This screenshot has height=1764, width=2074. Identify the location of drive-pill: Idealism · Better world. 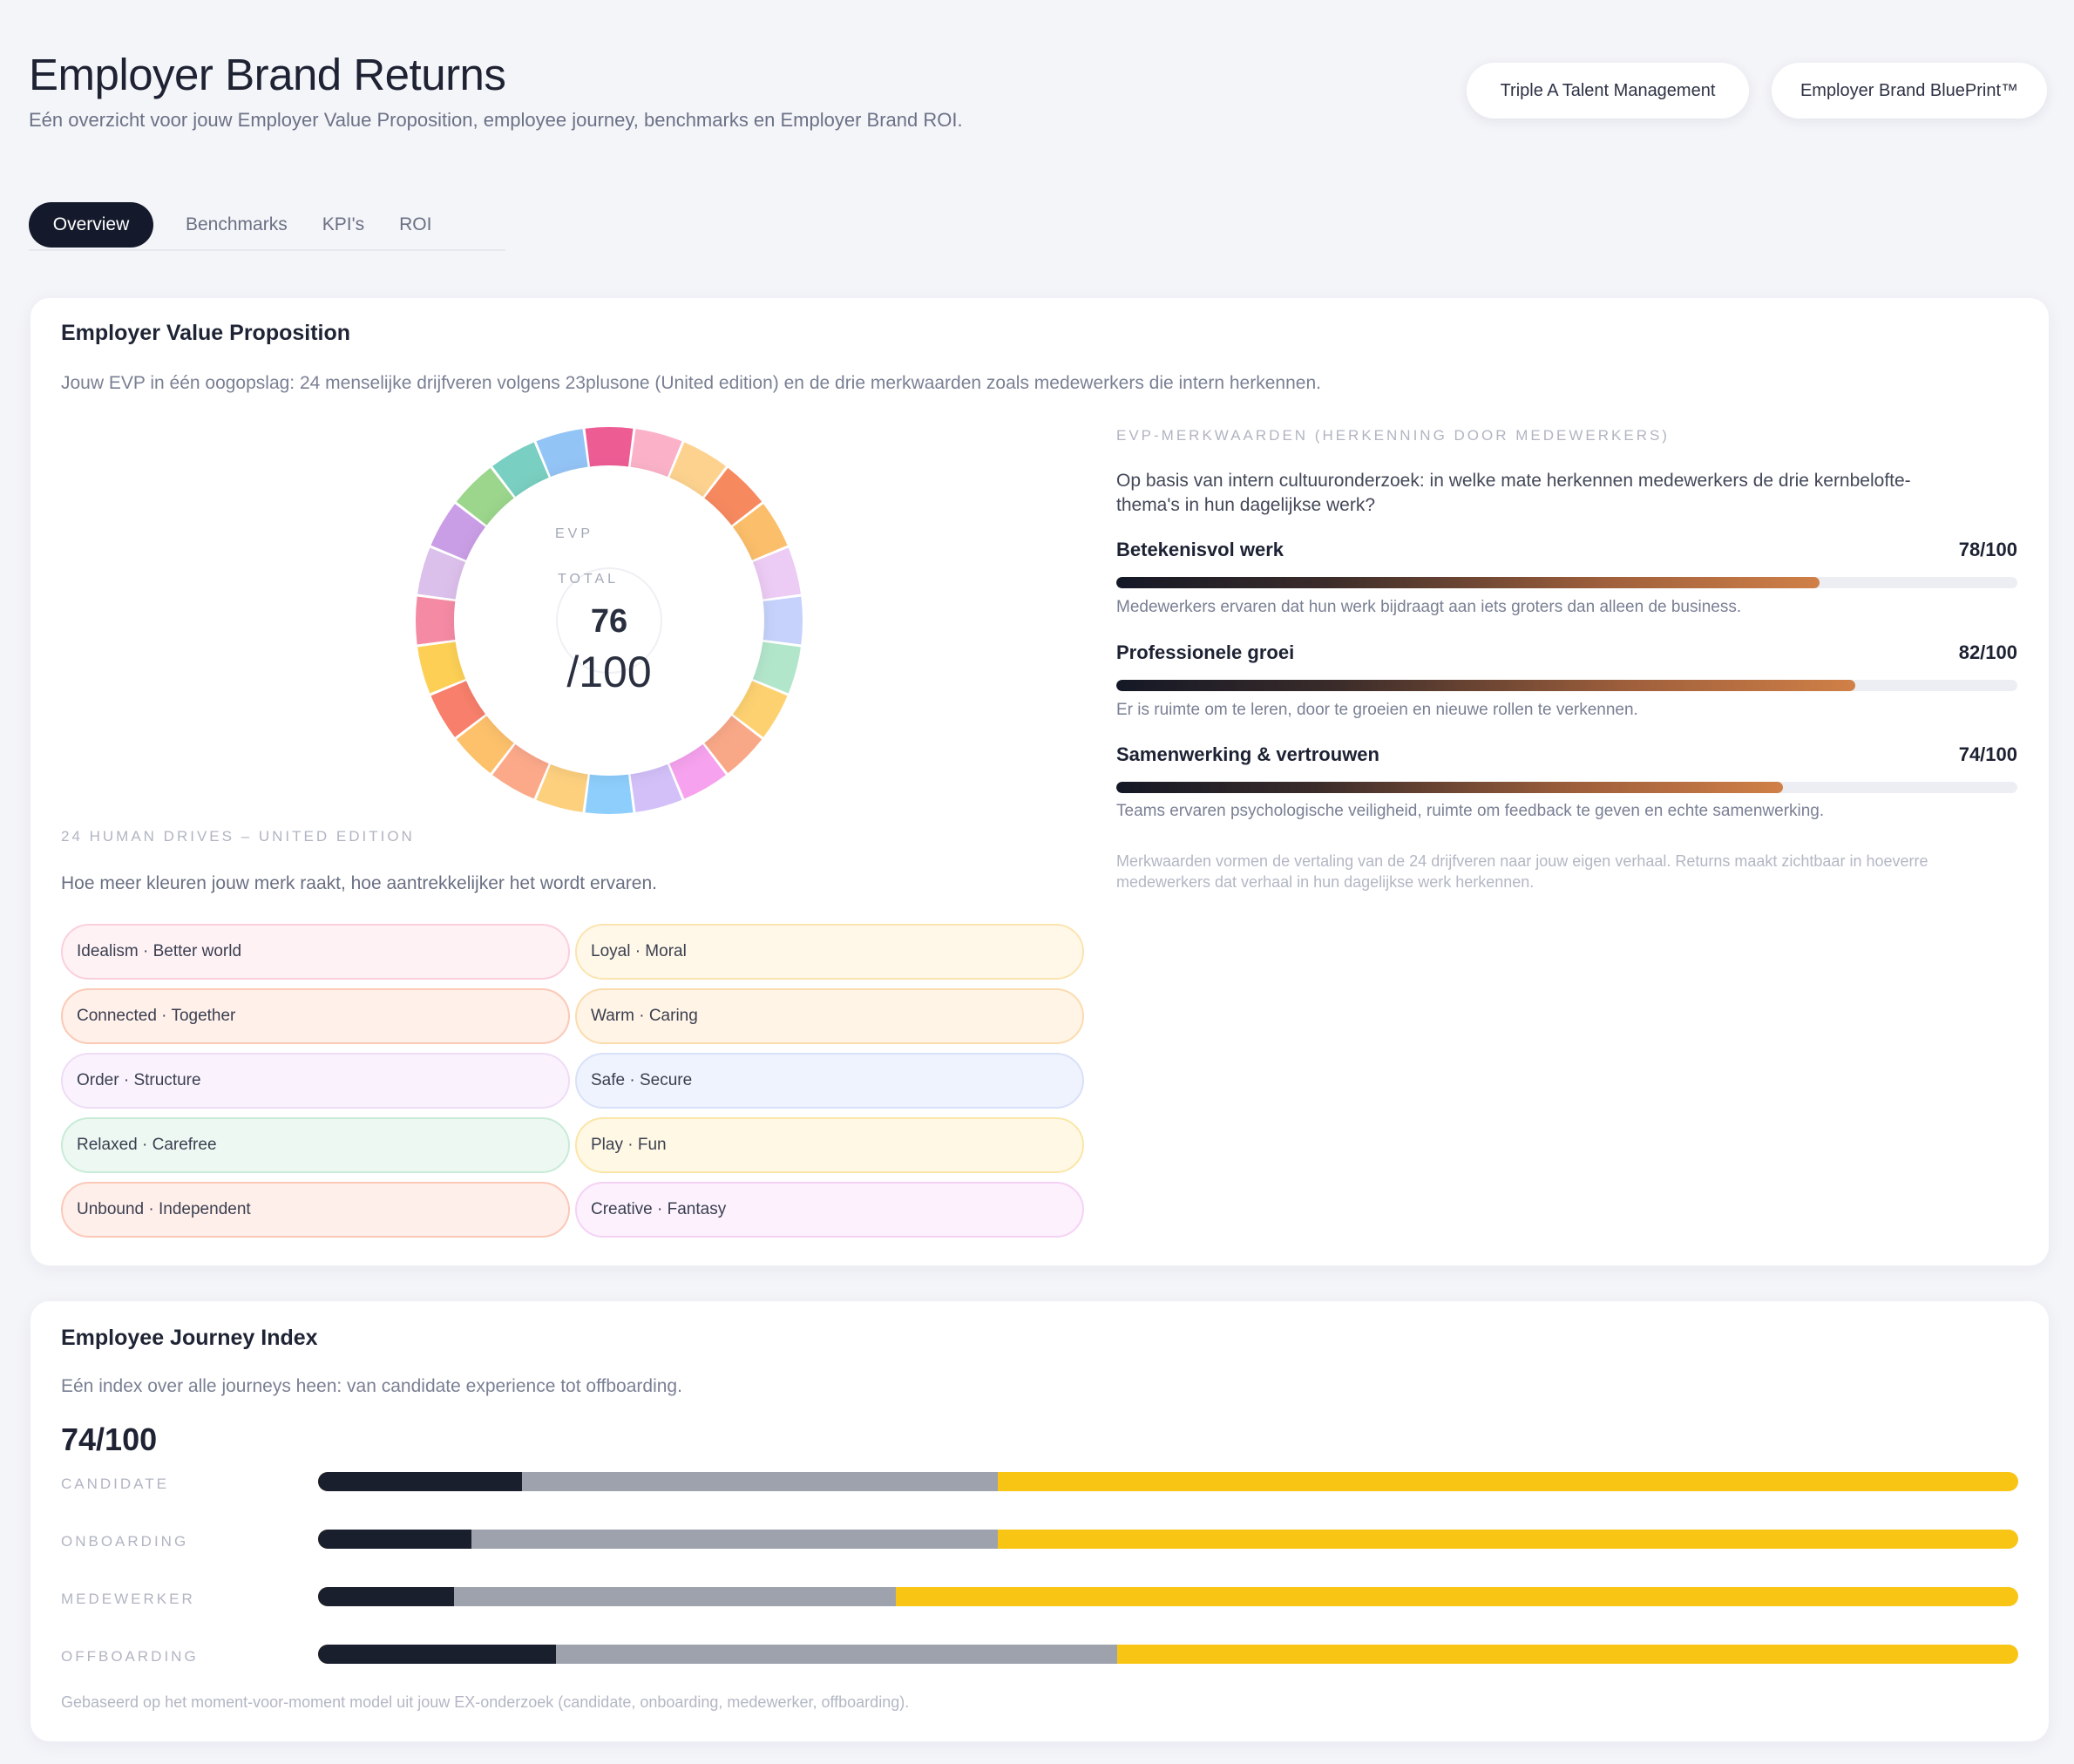
(315, 952).